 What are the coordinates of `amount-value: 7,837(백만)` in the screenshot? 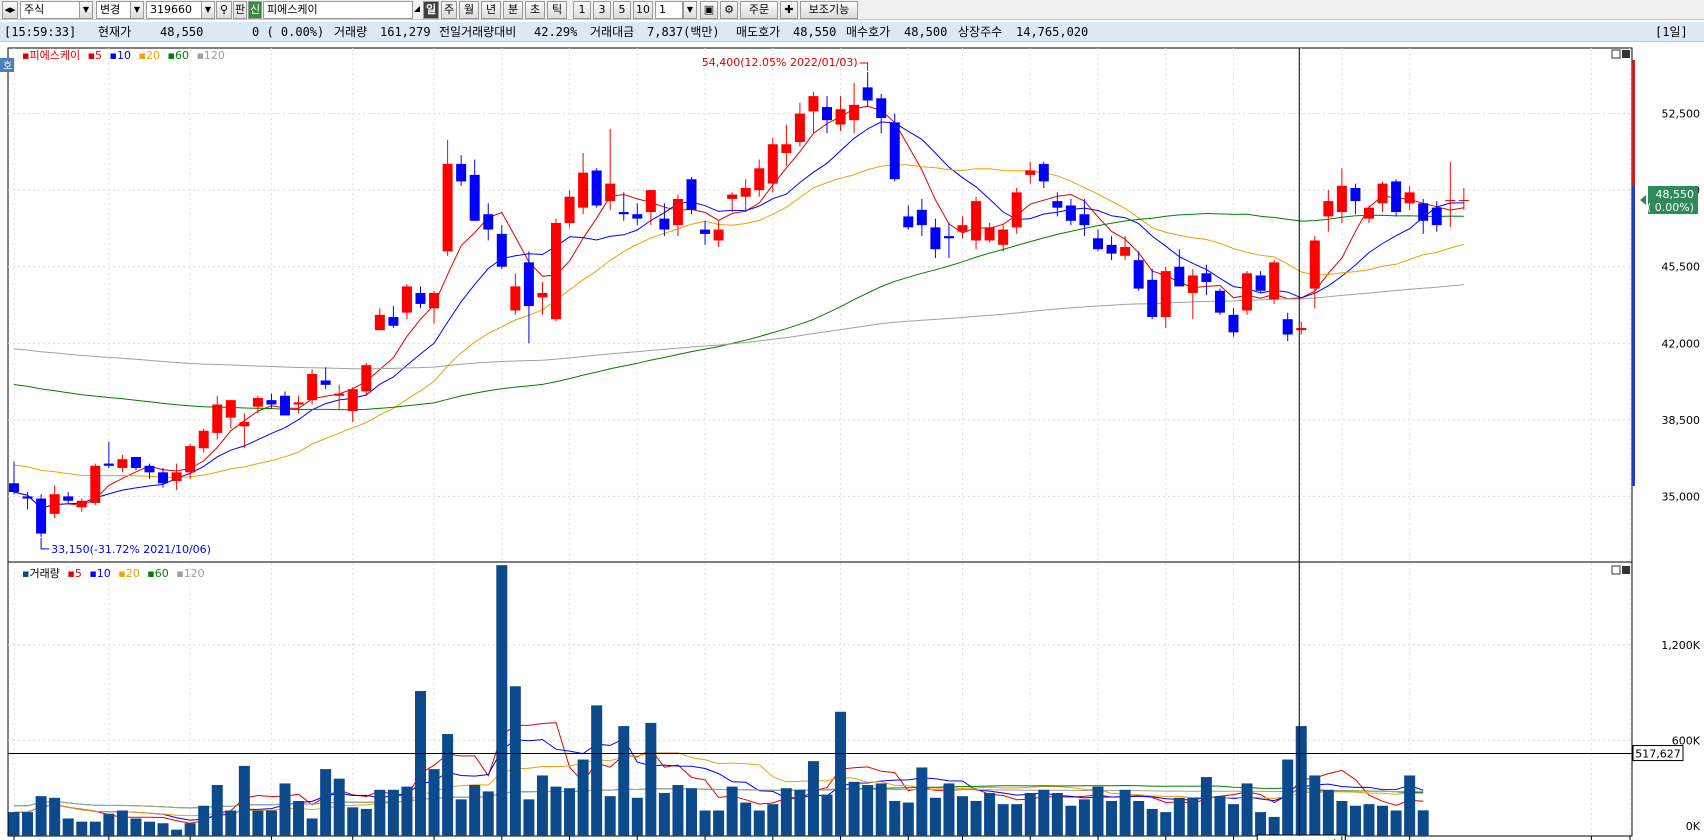 It's located at (683, 32).